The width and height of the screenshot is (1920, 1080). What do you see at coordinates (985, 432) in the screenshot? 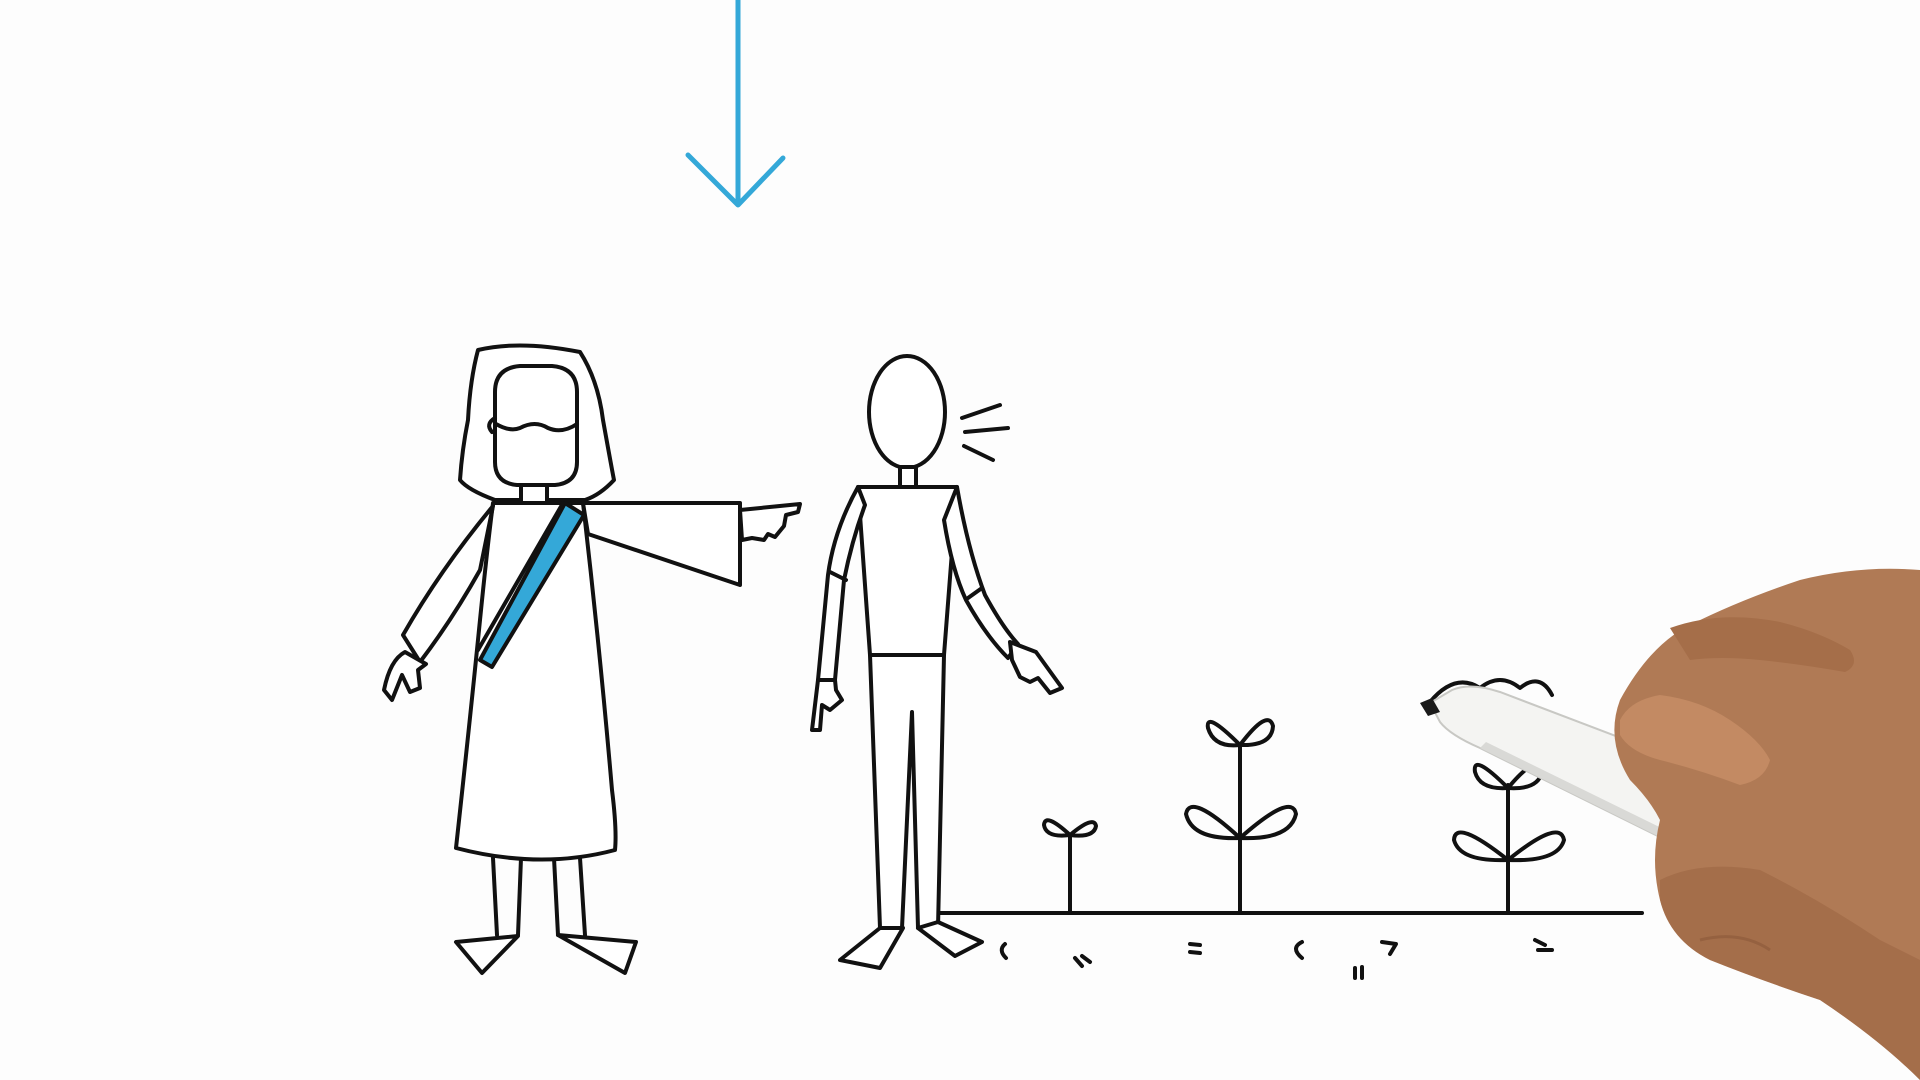
I see `speech-lines` at bounding box center [985, 432].